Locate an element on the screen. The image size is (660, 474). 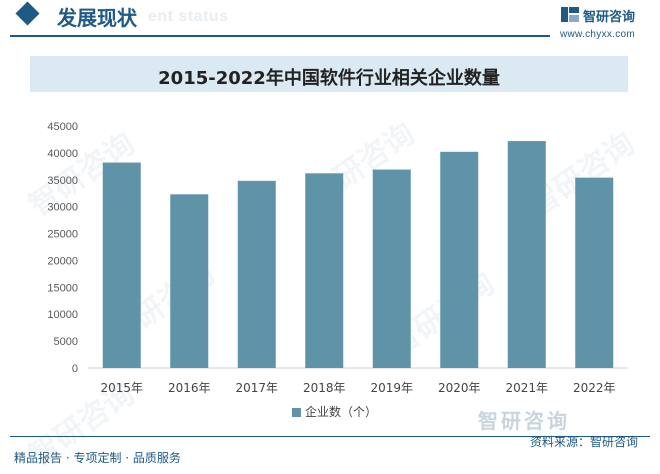
x-tick-label: 2022年 is located at coordinates (594, 388).